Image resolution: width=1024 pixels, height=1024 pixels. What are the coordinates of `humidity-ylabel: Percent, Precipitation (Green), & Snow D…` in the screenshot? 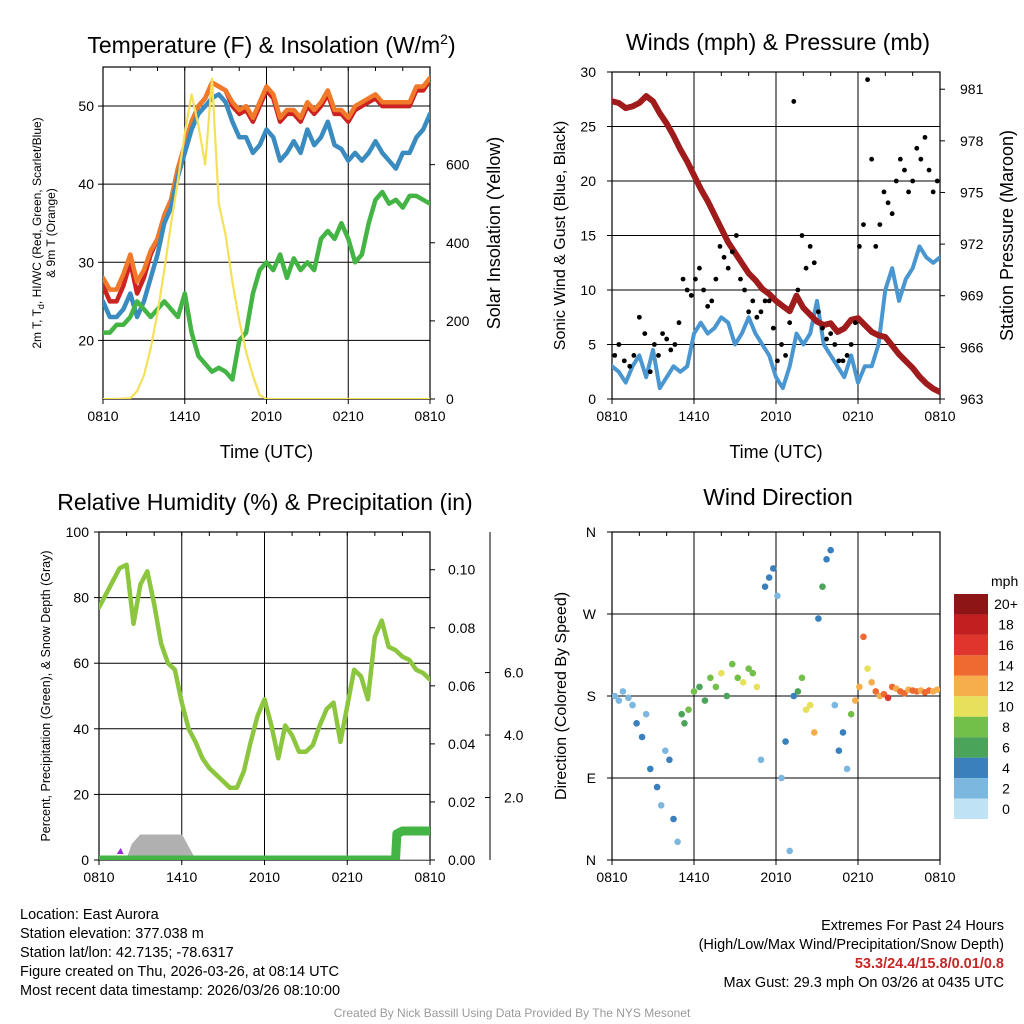 It's located at (46, 695).